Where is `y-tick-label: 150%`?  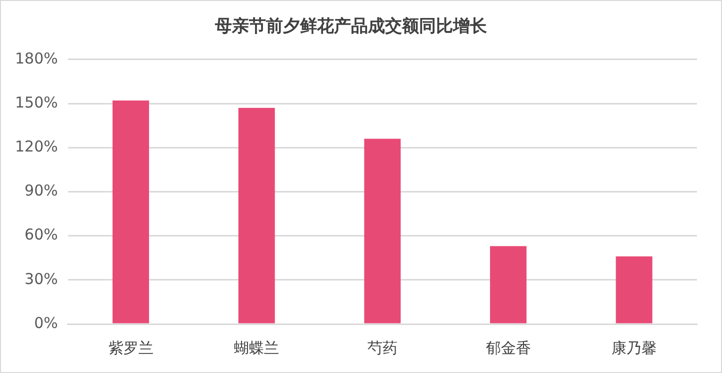 y-tick-label: 150% is located at coordinates (36, 102).